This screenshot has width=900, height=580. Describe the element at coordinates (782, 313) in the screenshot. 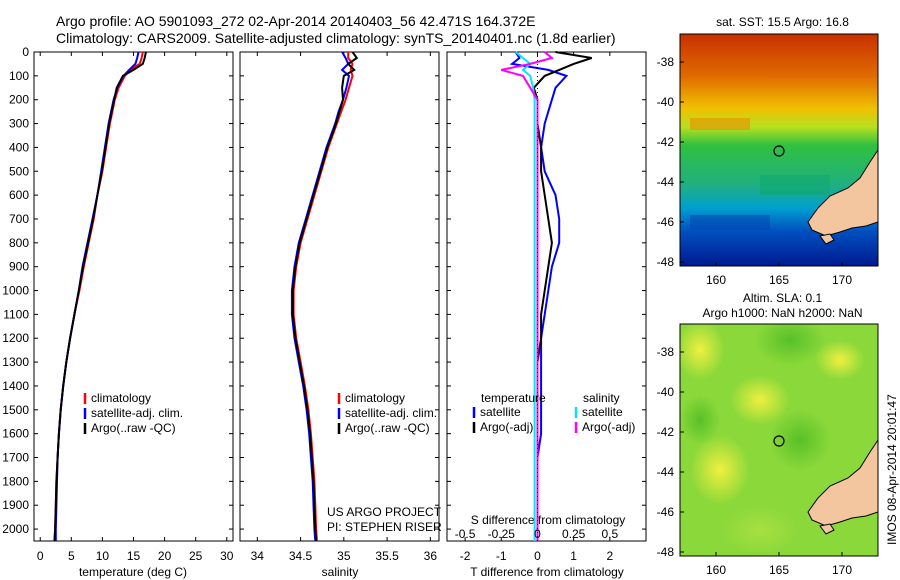

I see `sla-map-title-2: Argo h1000: NaN h2000: NaN` at that location.